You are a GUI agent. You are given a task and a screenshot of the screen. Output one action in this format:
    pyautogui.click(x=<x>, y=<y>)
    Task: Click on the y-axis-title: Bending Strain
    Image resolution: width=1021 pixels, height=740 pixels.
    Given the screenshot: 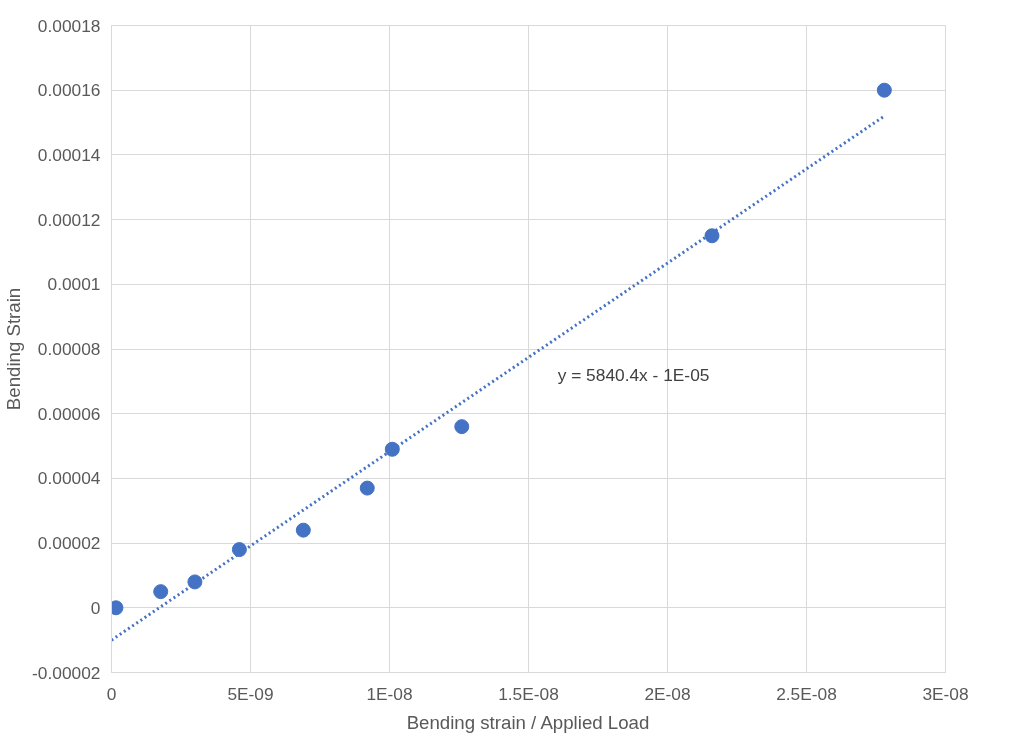 What is the action you would take?
    pyautogui.click(x=14, y=349)
    